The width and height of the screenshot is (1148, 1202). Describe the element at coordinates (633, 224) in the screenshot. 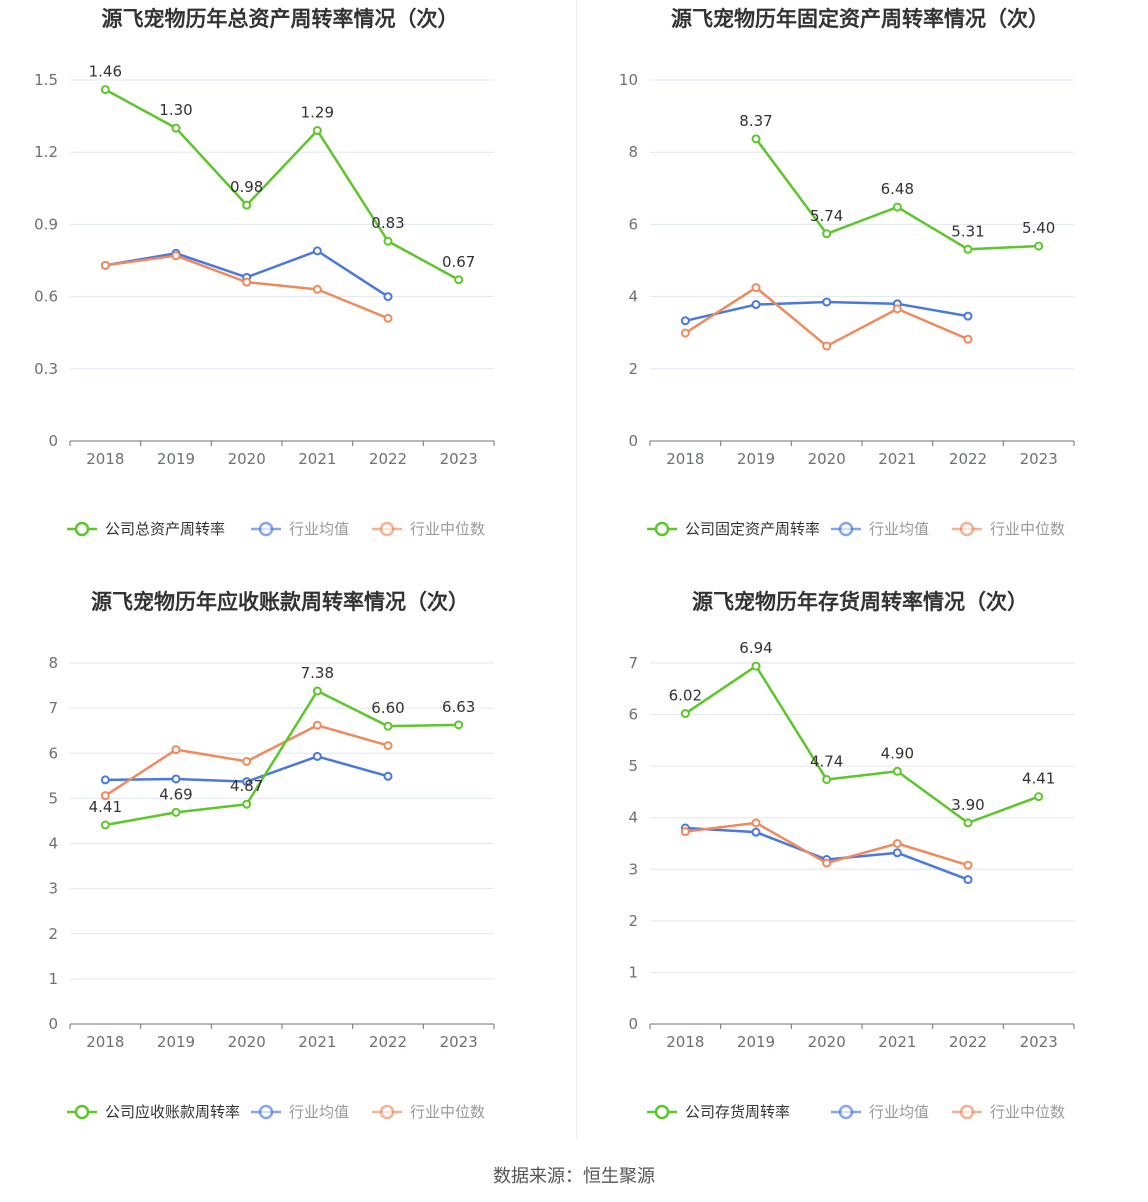

I see `y-tick-label: 6` at that location.